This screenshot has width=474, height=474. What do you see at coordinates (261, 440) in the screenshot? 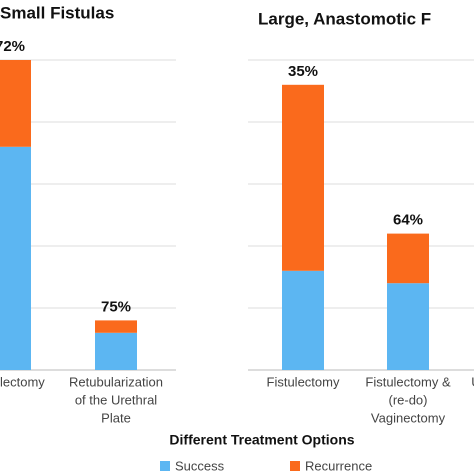
I see `x-axis-title: Different Treatment Options` at bounding box center [261, 440].